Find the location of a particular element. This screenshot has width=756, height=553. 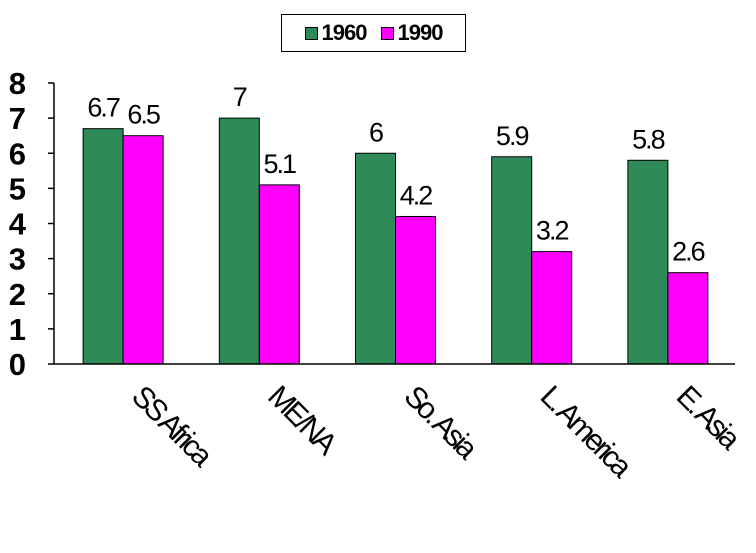

y-tick-label: 3 is located at coordinates (17, 259).